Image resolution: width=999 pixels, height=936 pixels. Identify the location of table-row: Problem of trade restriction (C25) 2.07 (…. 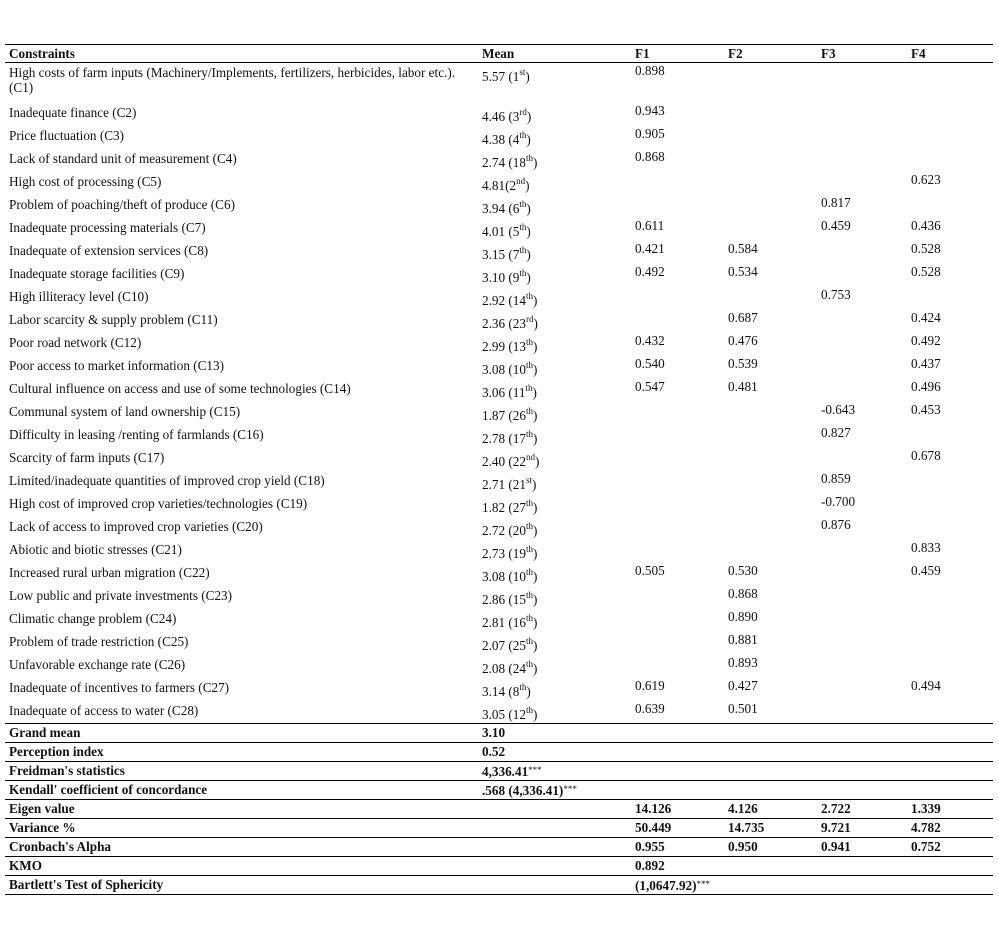
(499, 643).